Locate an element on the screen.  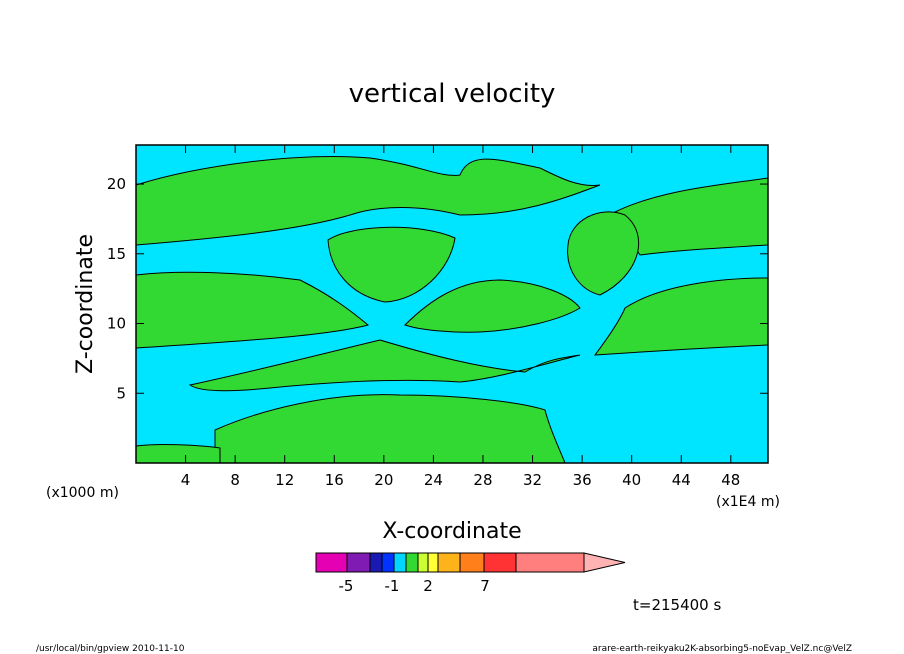
x-tick-label: 24 is located at coordinates (433, 480).